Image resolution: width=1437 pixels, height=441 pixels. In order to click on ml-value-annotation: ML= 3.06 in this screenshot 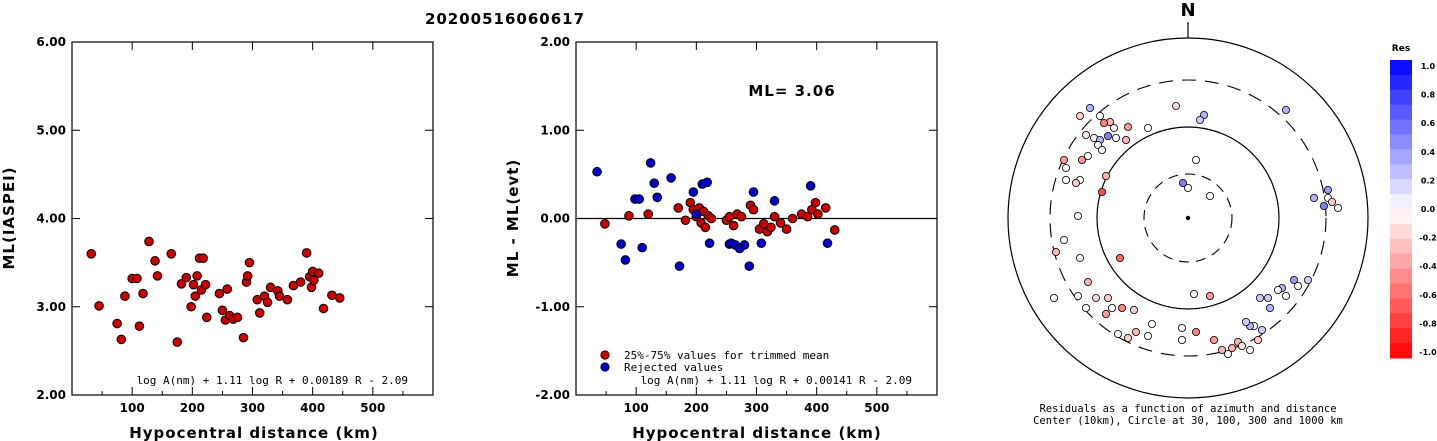, I will do `click(791, 91)`.